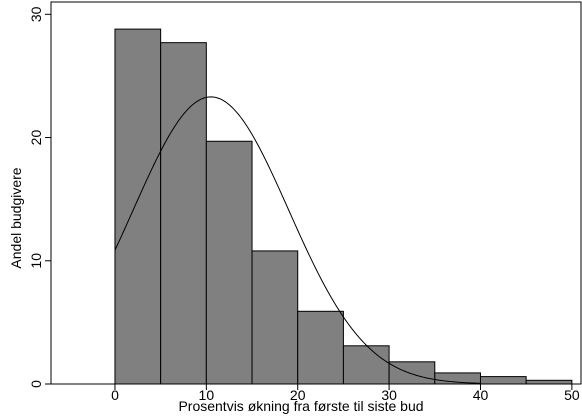 The height and width of the screenshot is (419, 582). I want to click on x-tick-label-5: 50, so click(572, 395).